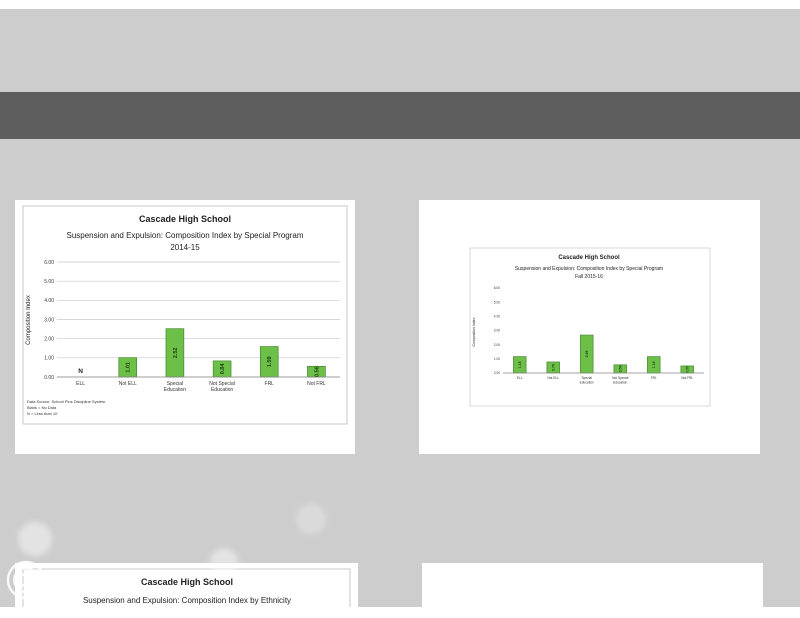 The image size is (800, 618). Describe the element at coordinates (474, 331) in the screenshot. I see `chart-2-ylabel: Composition Index` at that location.